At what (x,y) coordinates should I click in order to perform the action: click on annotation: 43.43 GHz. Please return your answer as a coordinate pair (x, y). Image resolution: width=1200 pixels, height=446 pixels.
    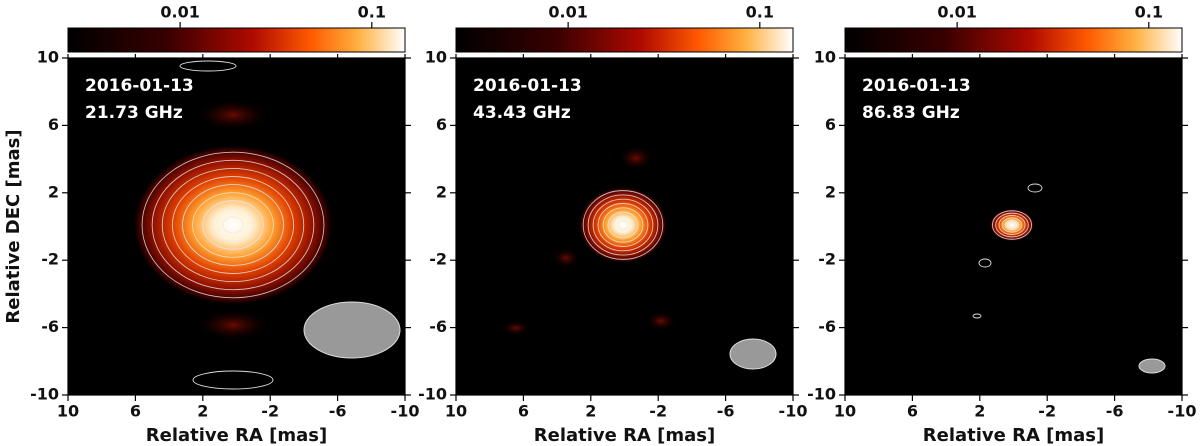
    Looking at the image, I should click on (522, 113).